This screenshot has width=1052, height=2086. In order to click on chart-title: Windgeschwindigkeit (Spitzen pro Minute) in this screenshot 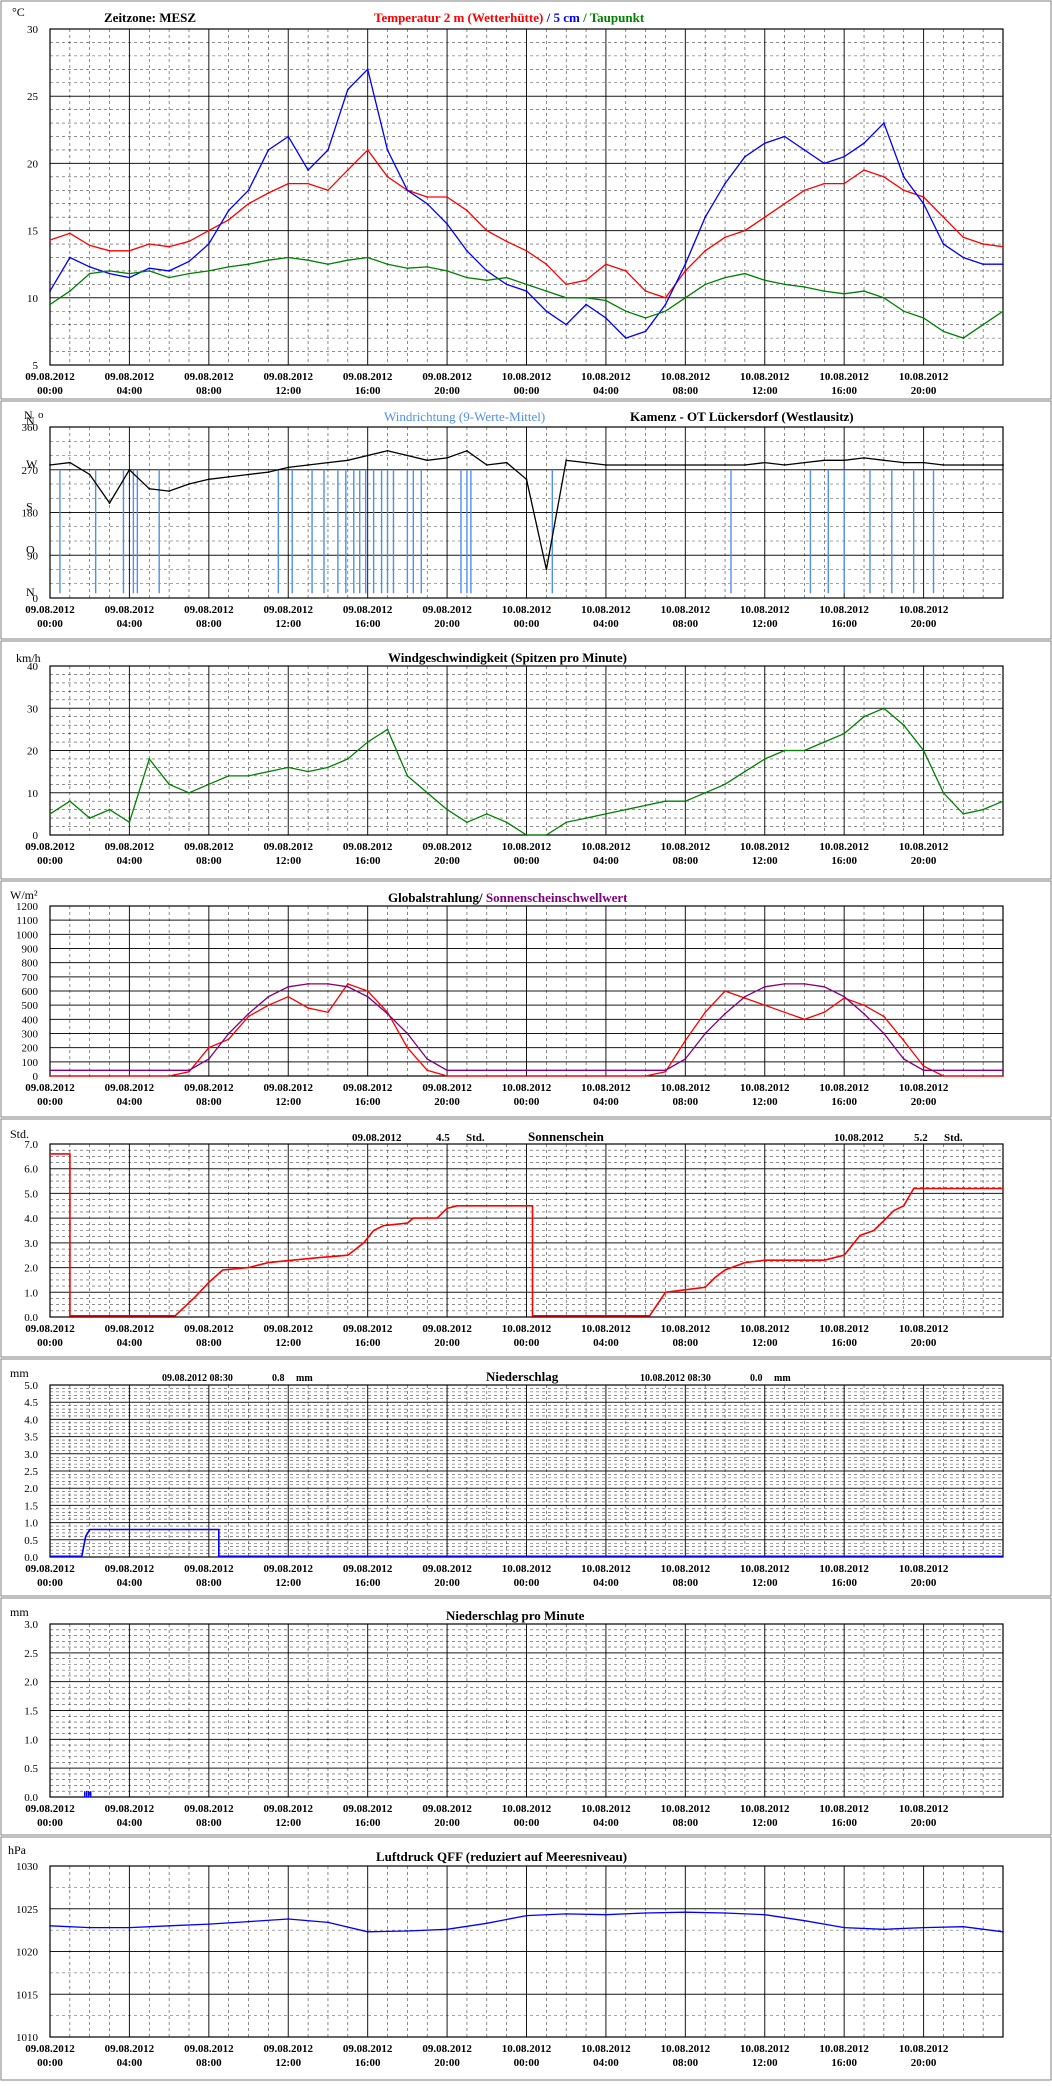, I will do `click(507, 657)`.